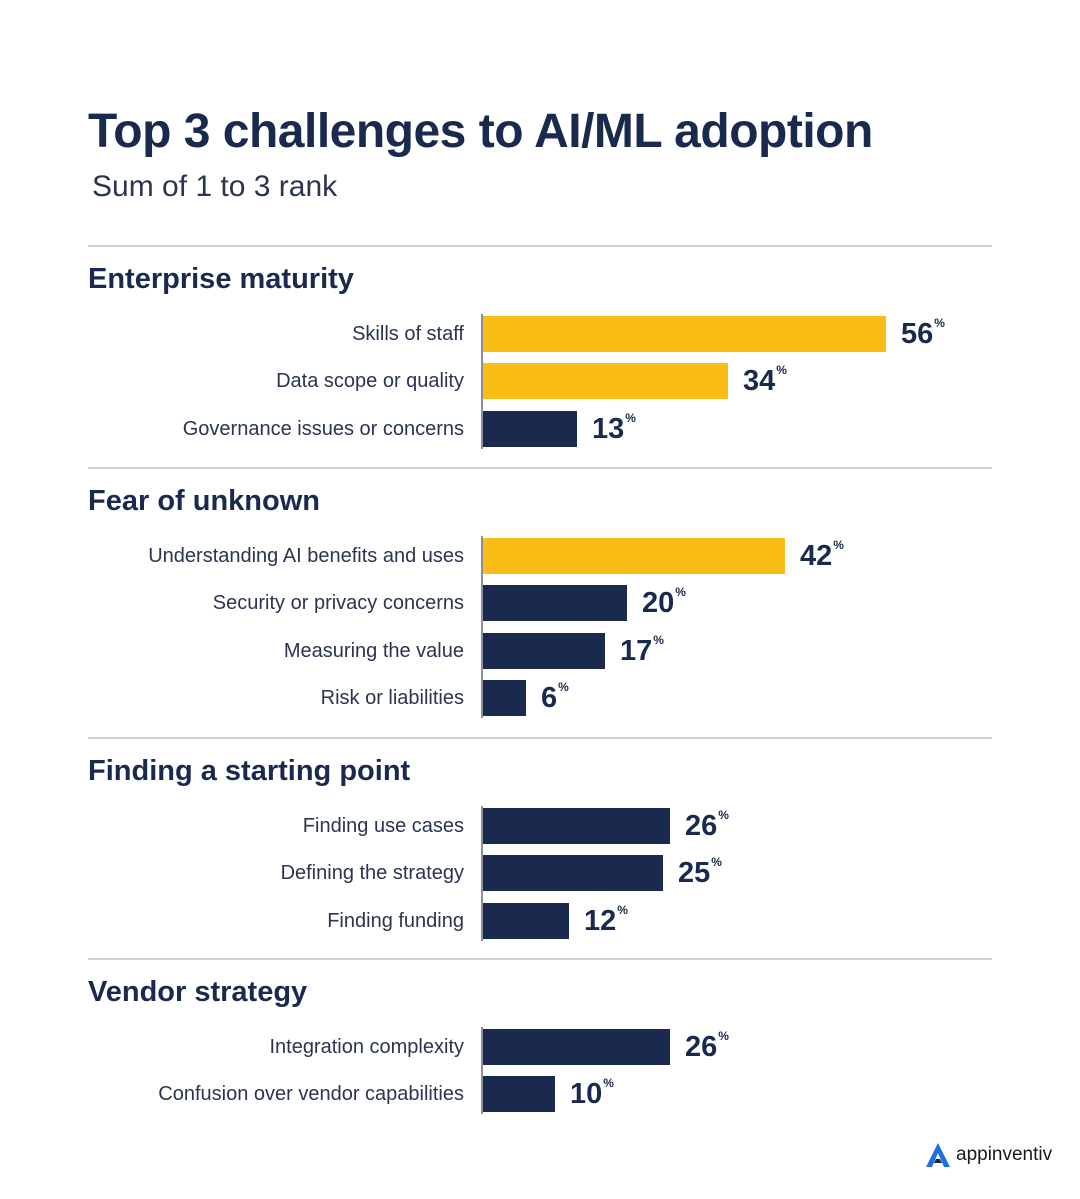 This screenshot has width=1080, height=1199. Describe the element at coordinates (311, 1094) in the screenshot. I see `bar-label: Confusion over vendor capabilities` at that location.